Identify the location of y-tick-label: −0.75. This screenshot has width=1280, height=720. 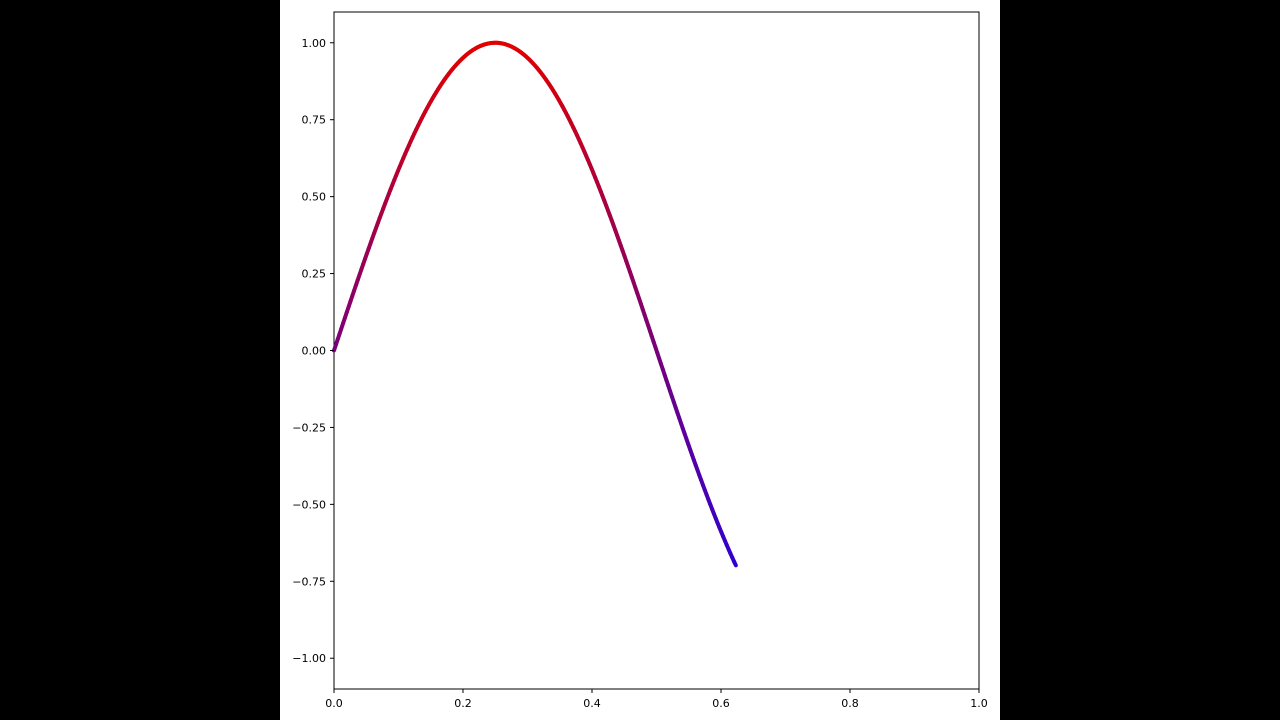
(309, 581).